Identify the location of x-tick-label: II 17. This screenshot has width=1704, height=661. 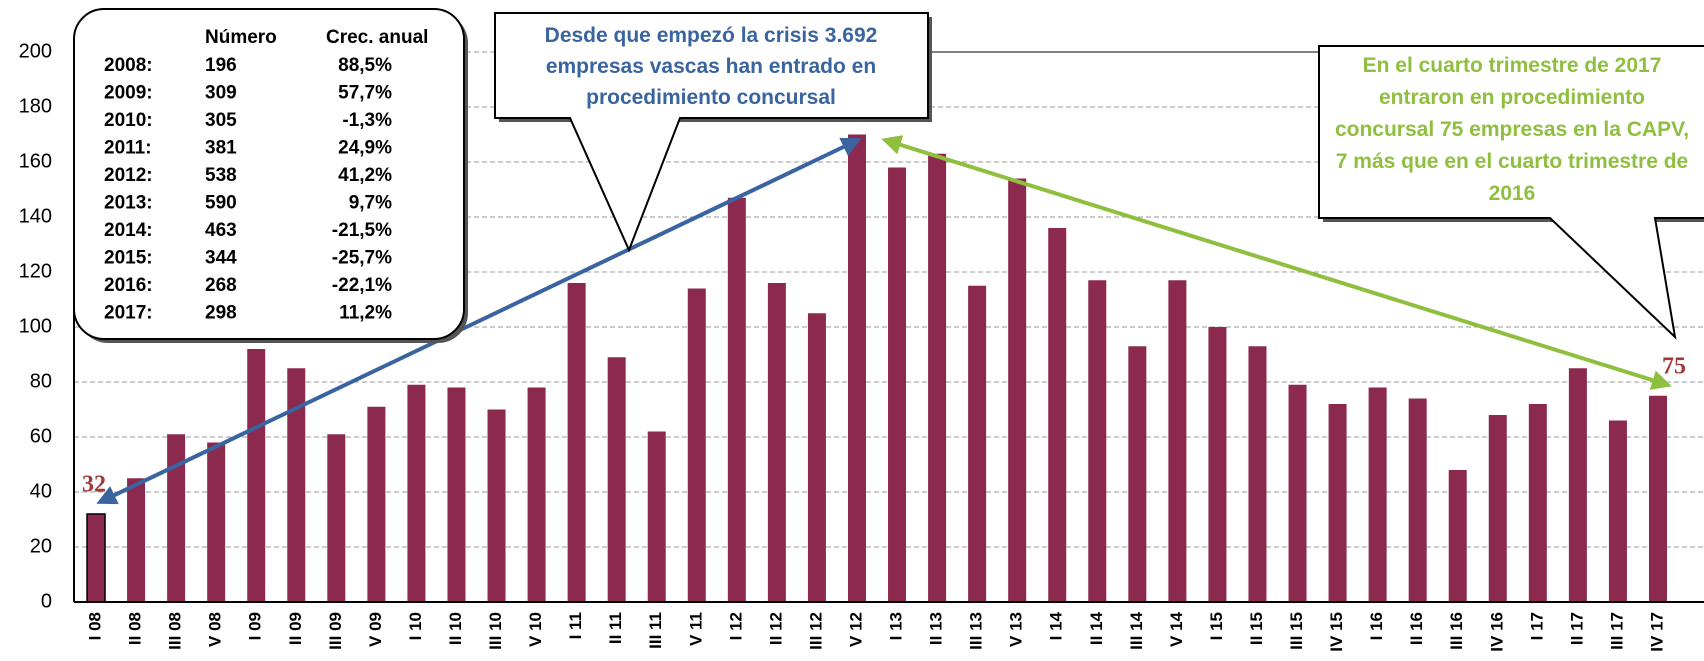
(1576, 628).